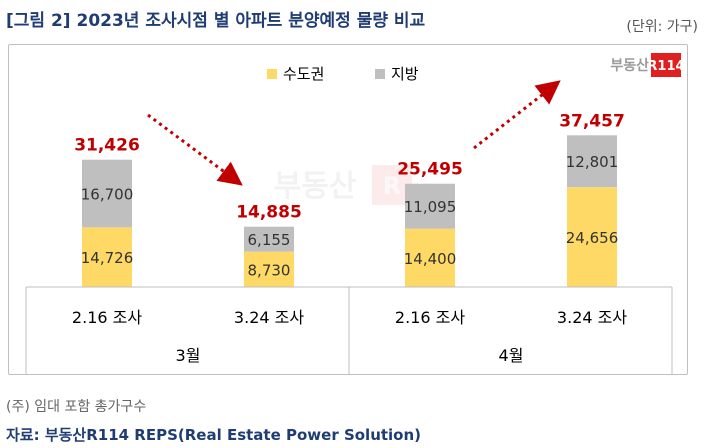  I want to click on value-label-1-2: 11,095, so click(430, 207).